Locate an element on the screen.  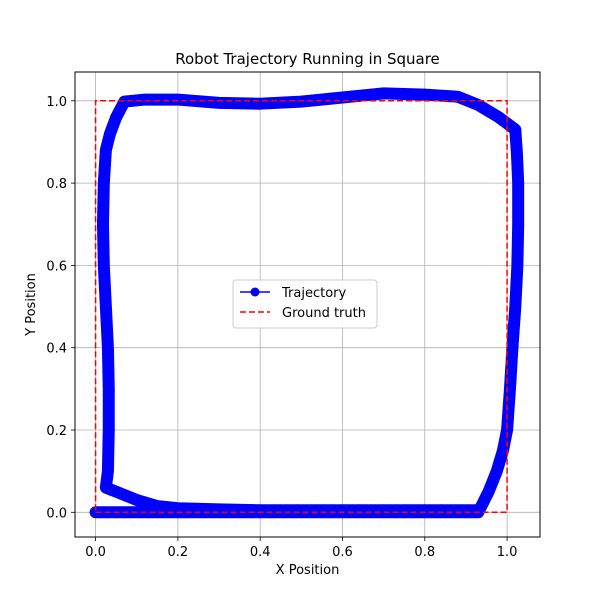
y-axis-label: Y Position is located at coordinates (31, 305).